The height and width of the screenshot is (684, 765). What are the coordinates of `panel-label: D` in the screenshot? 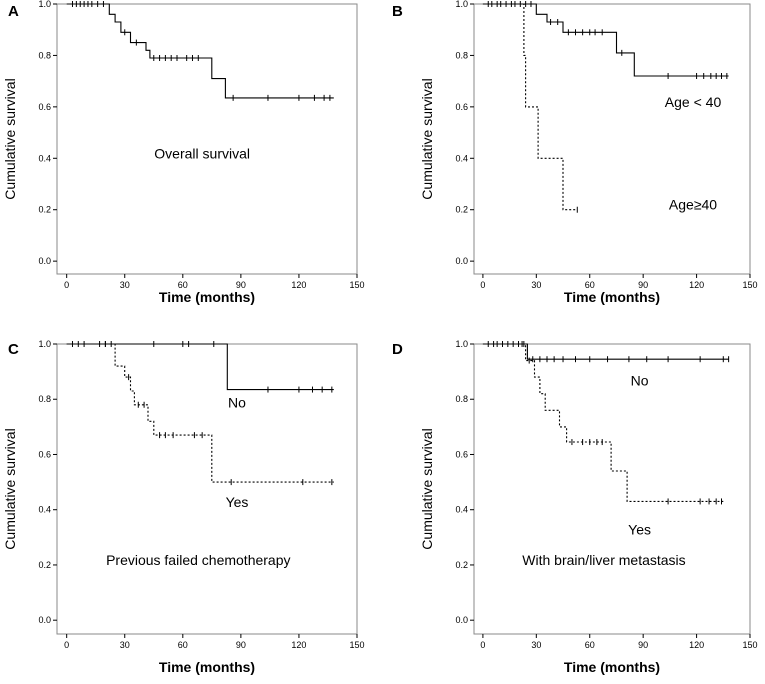 It's located at (397, 349).